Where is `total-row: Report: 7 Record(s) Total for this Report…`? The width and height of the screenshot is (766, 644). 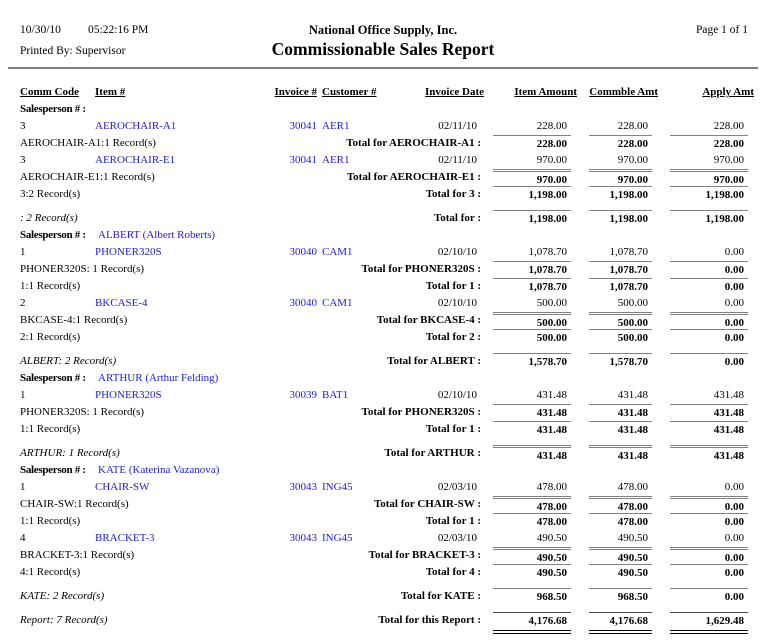
total-row: Report: 7 Record(s) Total for this Report… is located at coordinates (383, 623).